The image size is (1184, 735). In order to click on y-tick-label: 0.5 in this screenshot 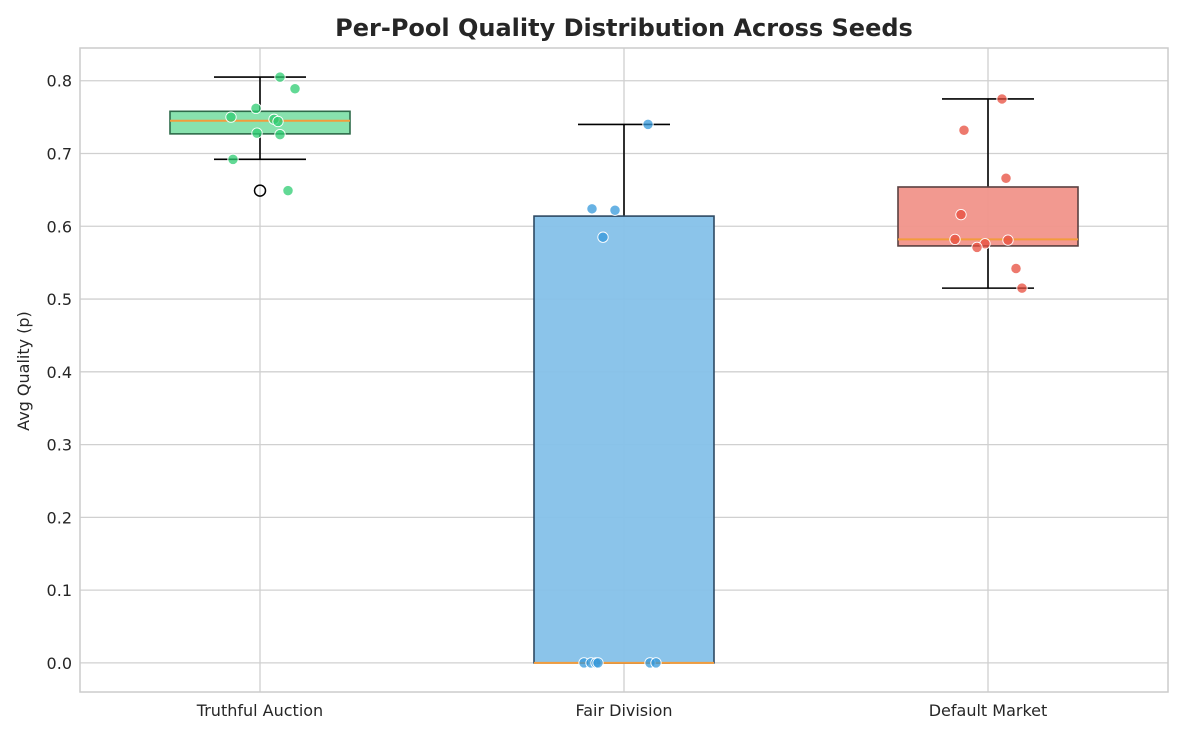, I will do `click(59, 299)`.